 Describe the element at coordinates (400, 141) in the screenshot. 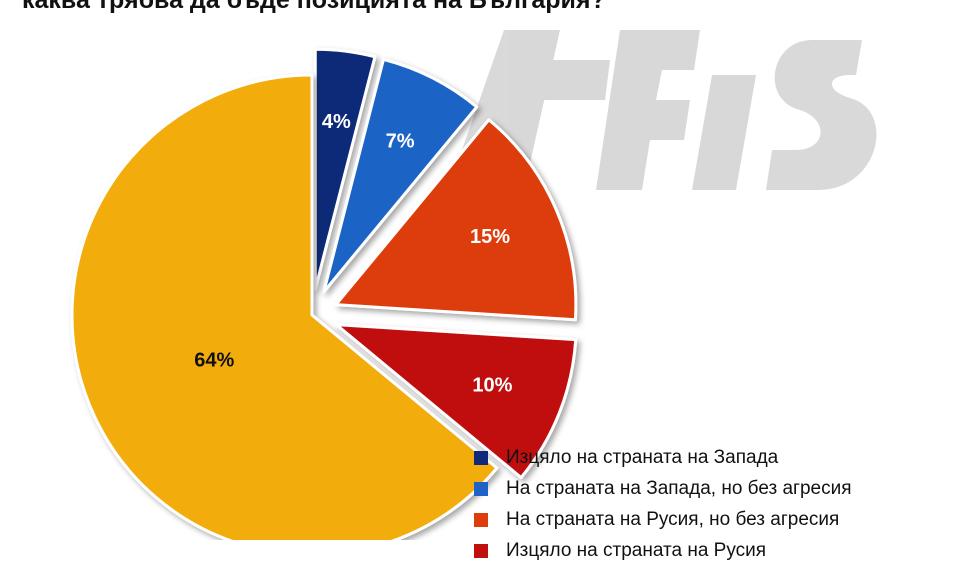

I see `slice-value-label: 7%` at that location.